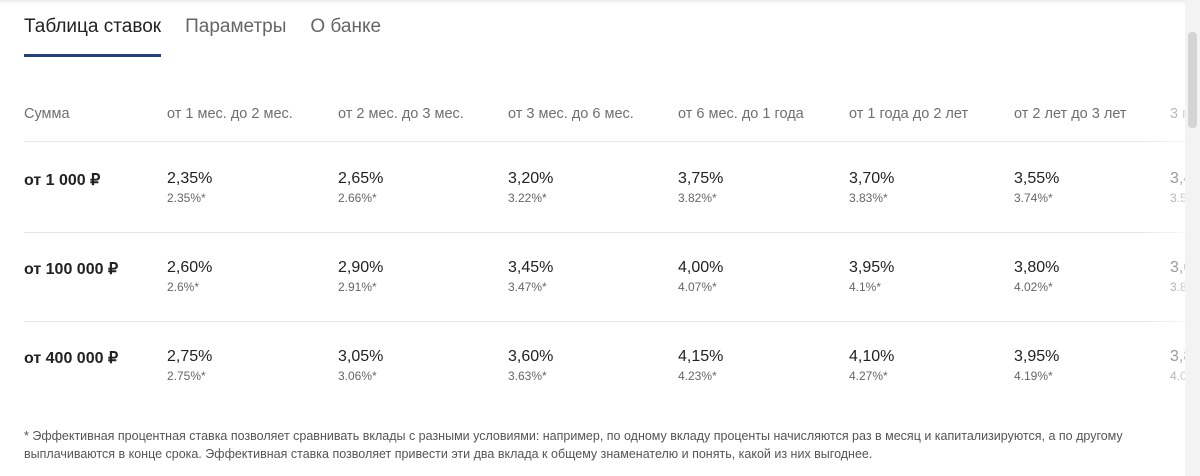 This screenshot has width=1200, height=476. What do you see at coordinates (1070, 114) in the screenshot?
I see `column-header-term: от 2 лет до 3 лет` at bounding box center [1070, 114].